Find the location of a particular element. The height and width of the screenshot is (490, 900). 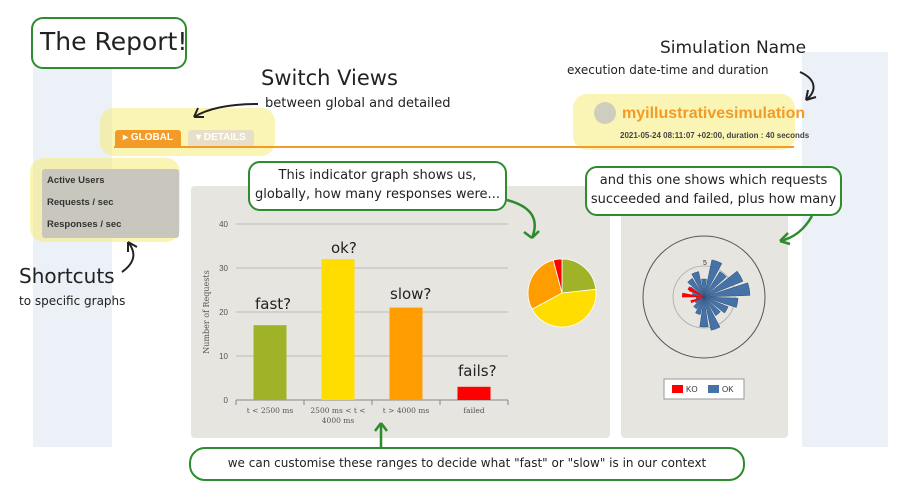

slow-label: slow? is located at coordinates (411, 294).